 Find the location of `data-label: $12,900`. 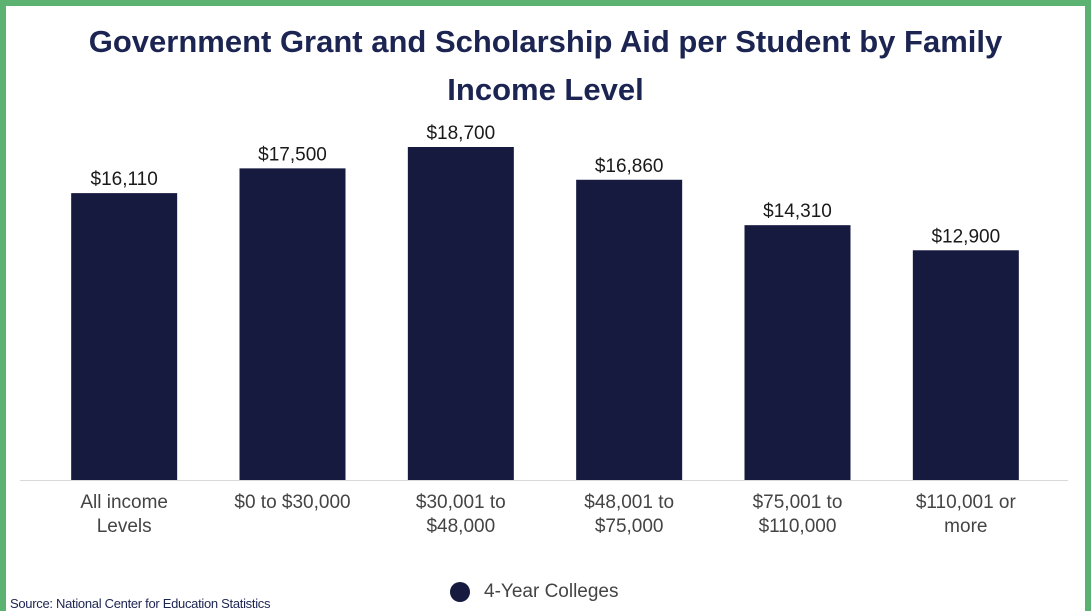

data-label: $12,900 is located at coordinates (965, 236).